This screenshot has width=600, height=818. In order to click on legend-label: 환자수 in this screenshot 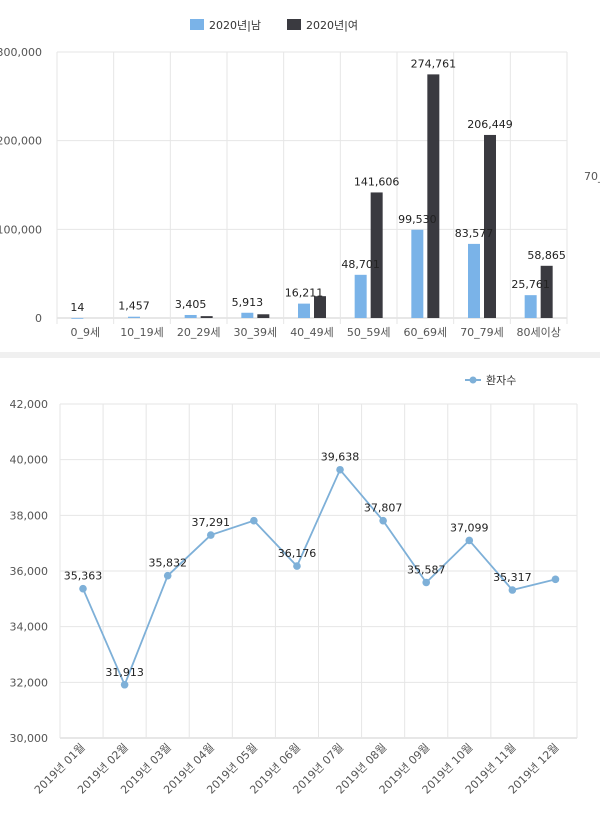, I will do `click(501, 380)`.